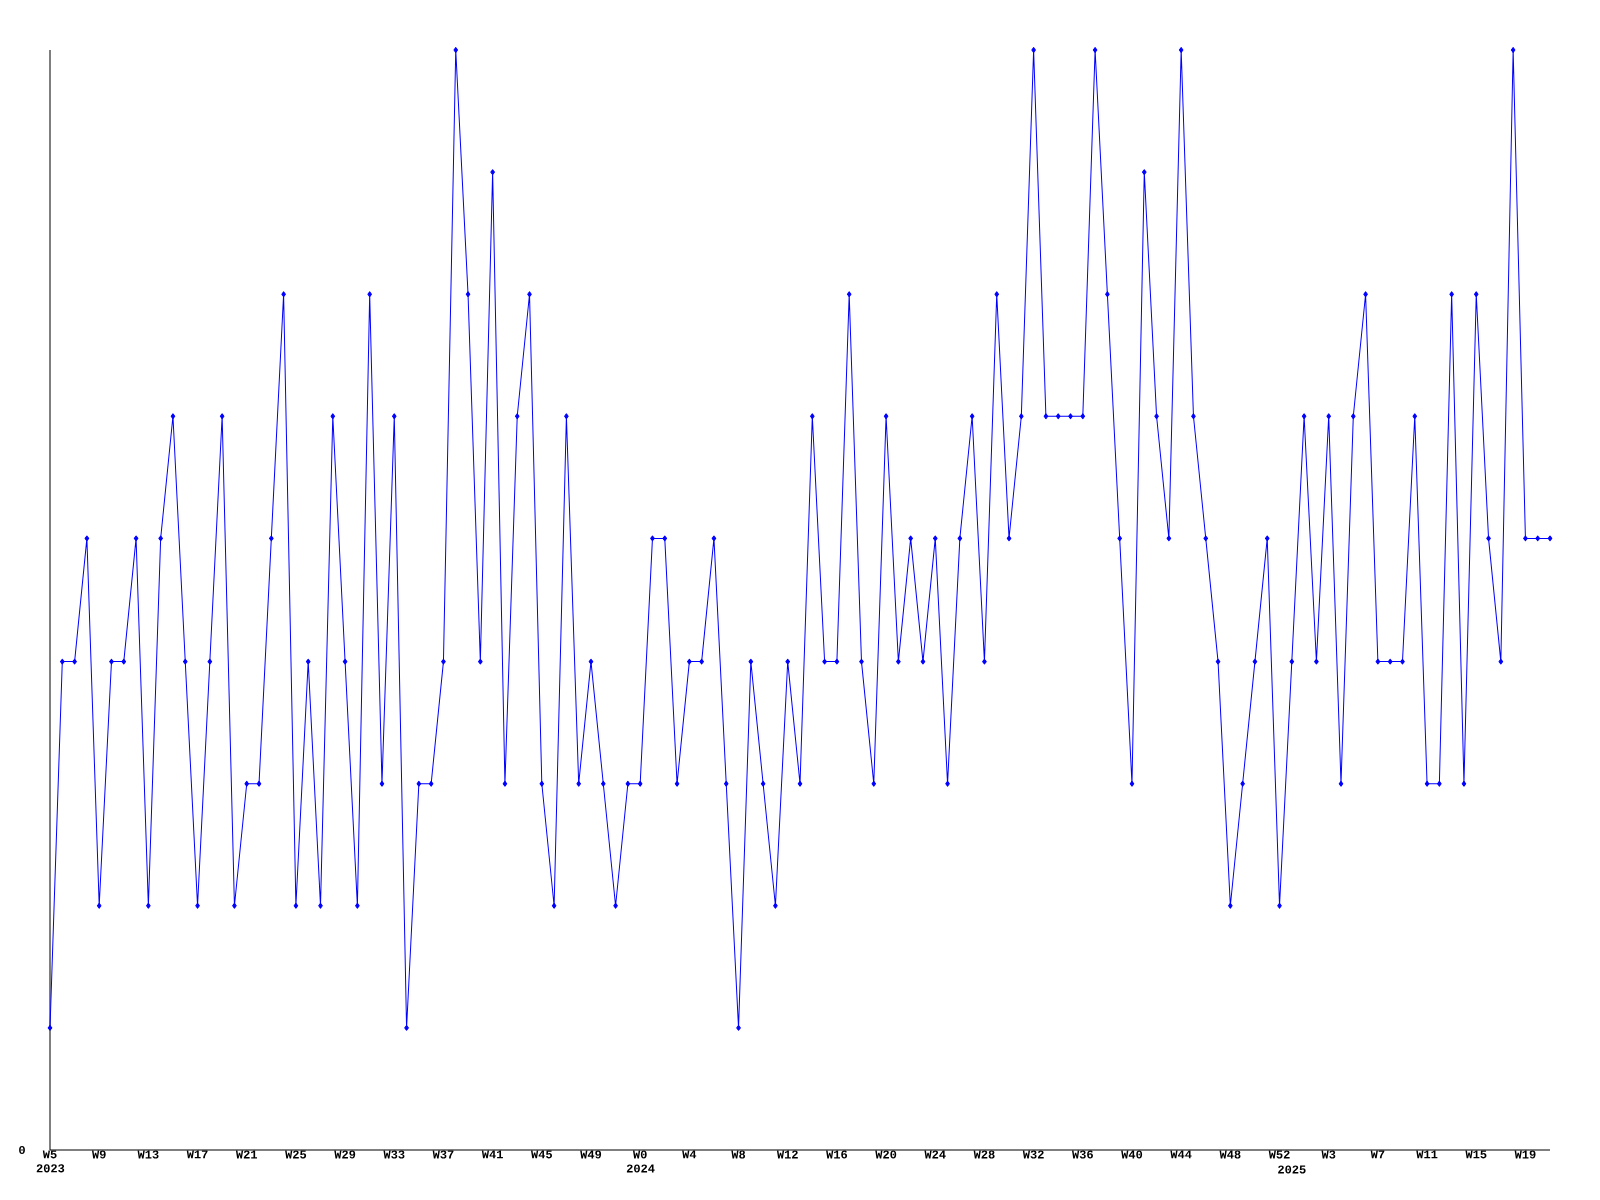  I want to click on x-tick-label: W9, so click(98, 1154).